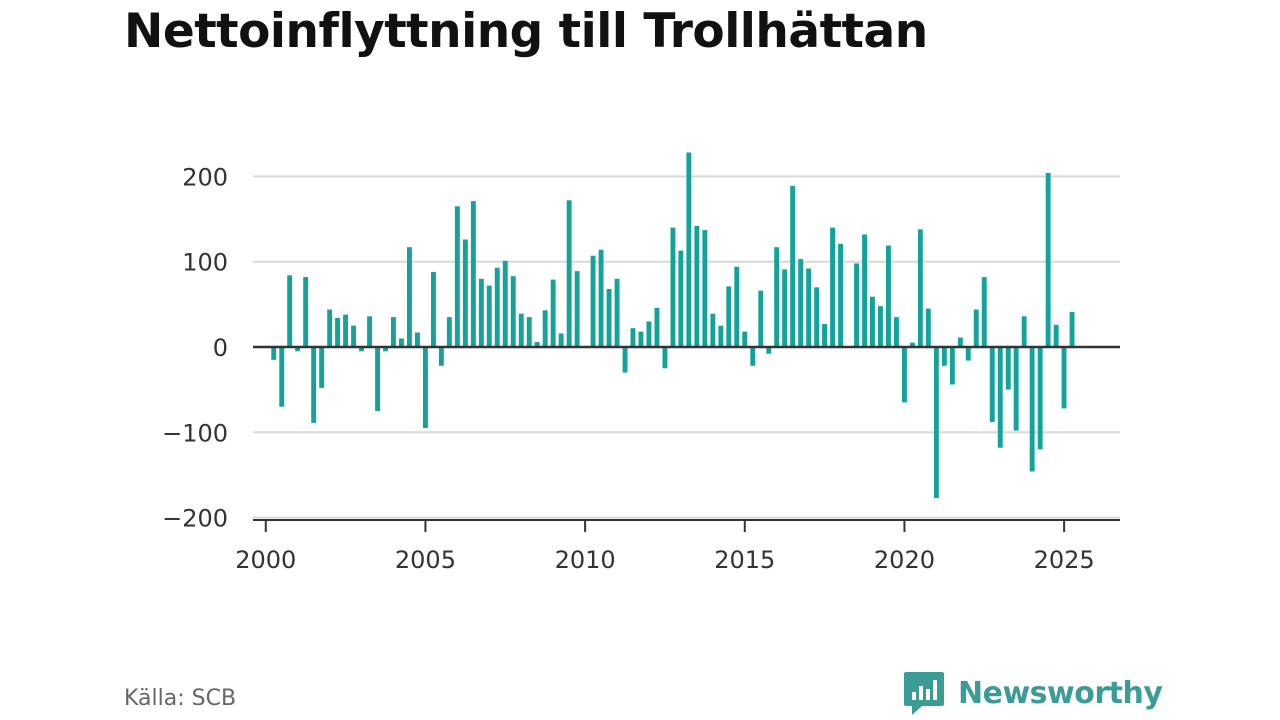  I want to click on source-note: Källa: SCB, so click(180, 698).